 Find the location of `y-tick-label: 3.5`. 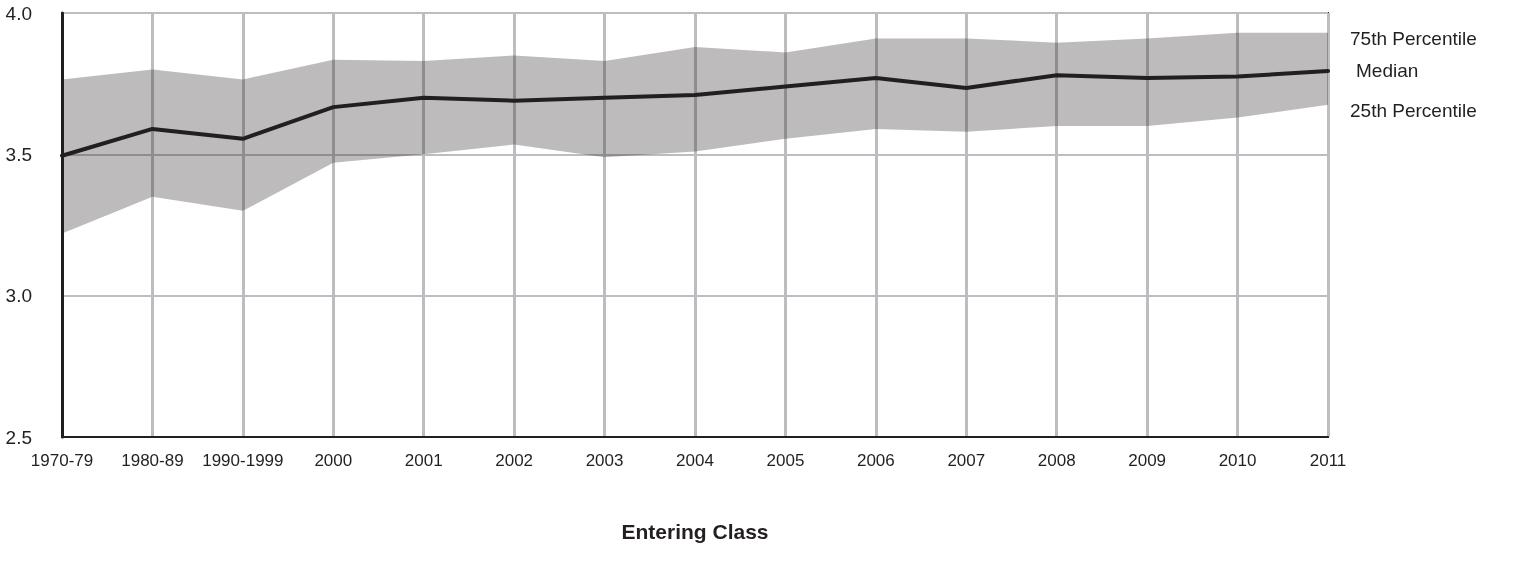

y-tick-label: 3.5 is located at coordinates (18, 154).